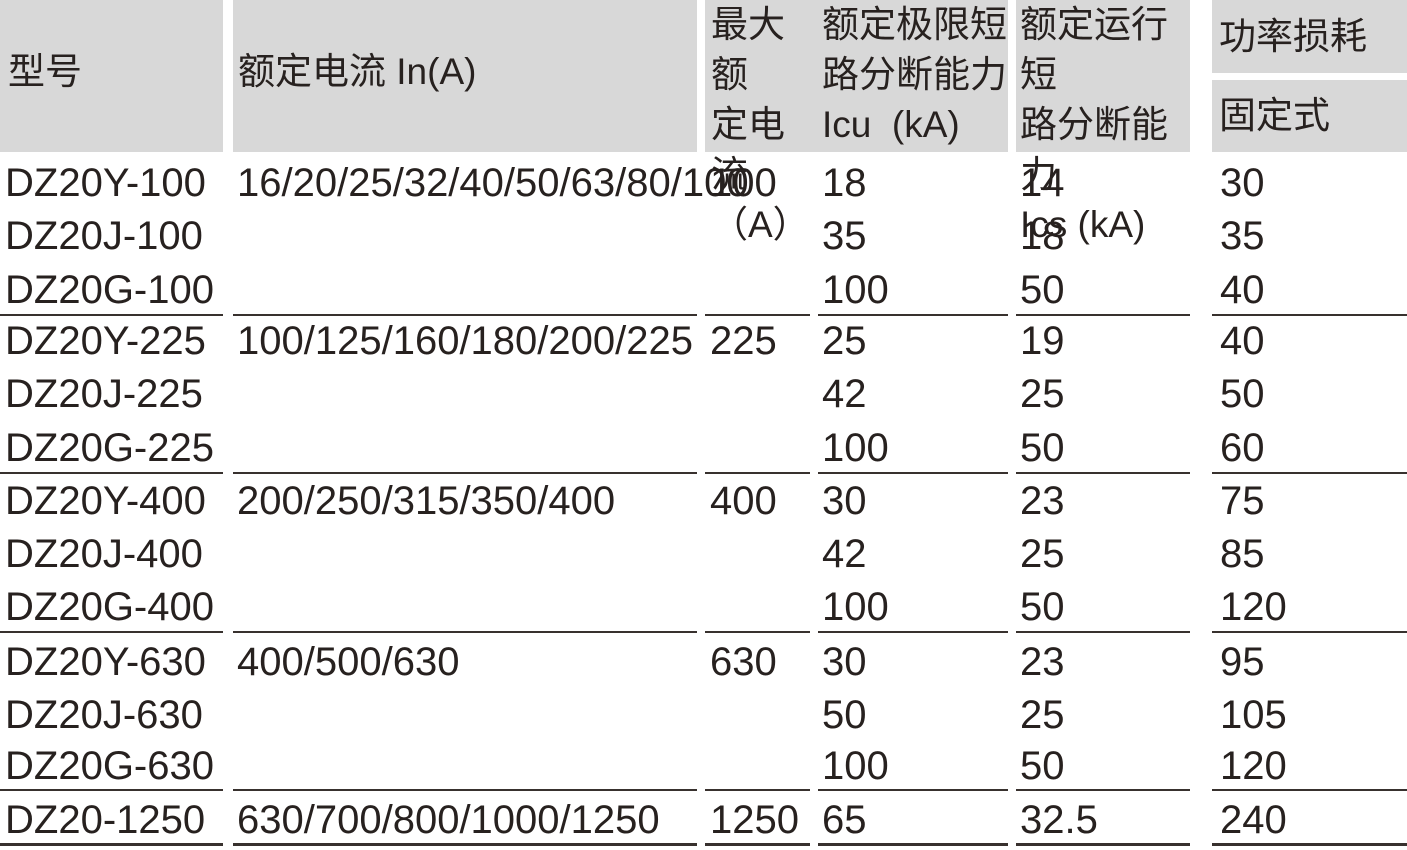 The height and width of the screenshot is (850, 1407). I want to click on header-ics-line3: Ics (kA), so click(1083, 224).